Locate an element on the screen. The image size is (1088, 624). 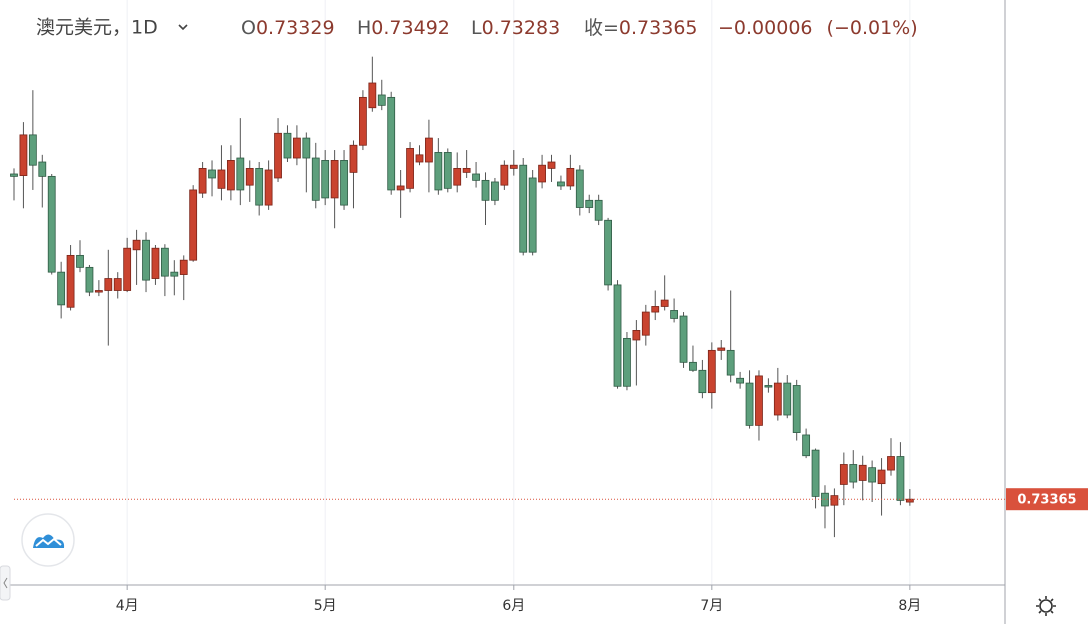
side-toggle is located at coordinates (5, 583).